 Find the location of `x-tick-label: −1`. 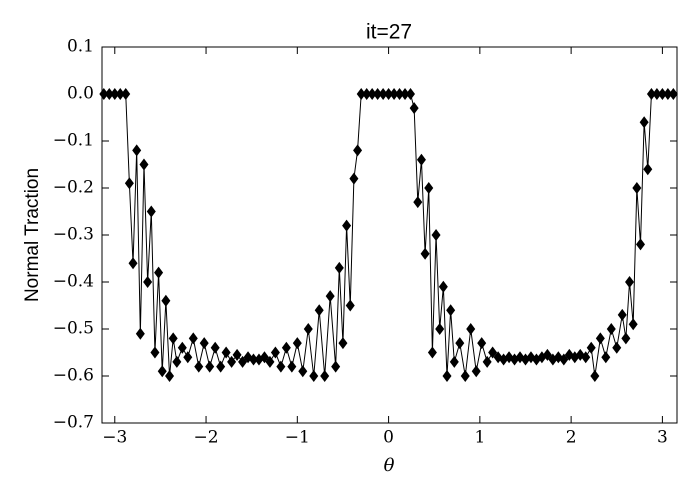

x-tick-label: −1 is located at coordinates (297, 438).